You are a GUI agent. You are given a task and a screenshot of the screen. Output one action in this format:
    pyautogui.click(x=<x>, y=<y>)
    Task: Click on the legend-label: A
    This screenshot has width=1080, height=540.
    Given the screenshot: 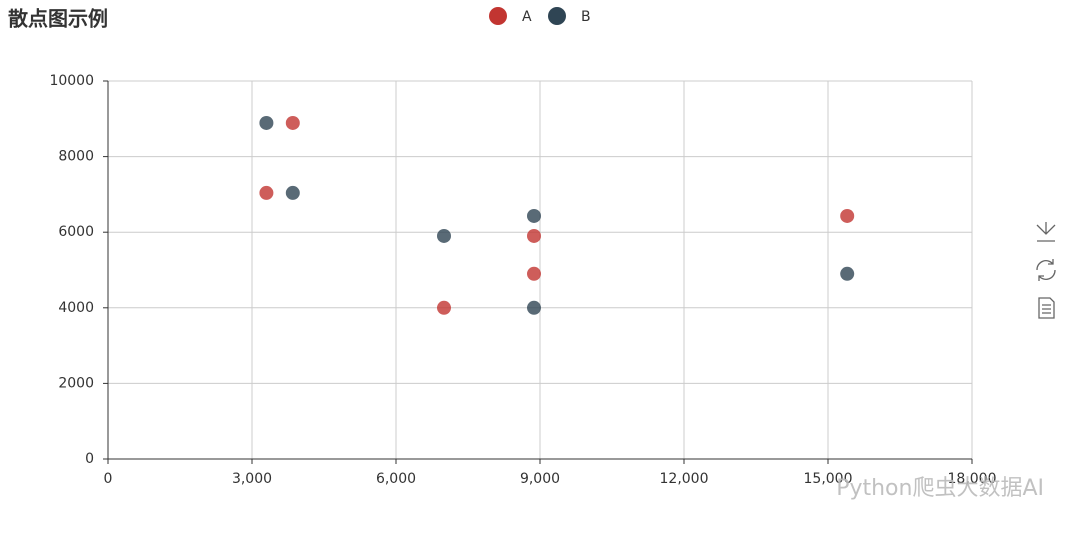 What is the action you would take?
    pyautogui.click(x=527, y=17)
    